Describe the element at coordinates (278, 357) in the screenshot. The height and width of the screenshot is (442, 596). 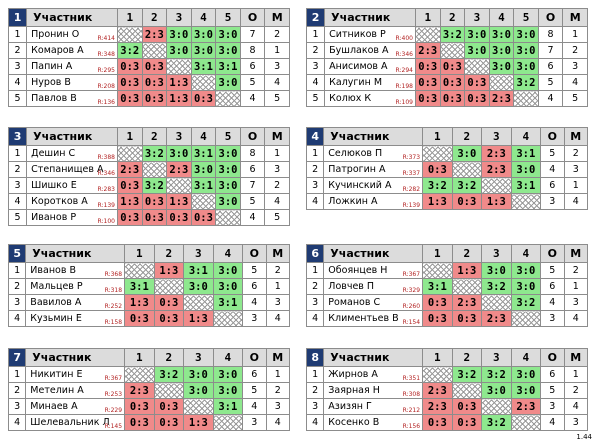
I see `place-header: М` at that location.